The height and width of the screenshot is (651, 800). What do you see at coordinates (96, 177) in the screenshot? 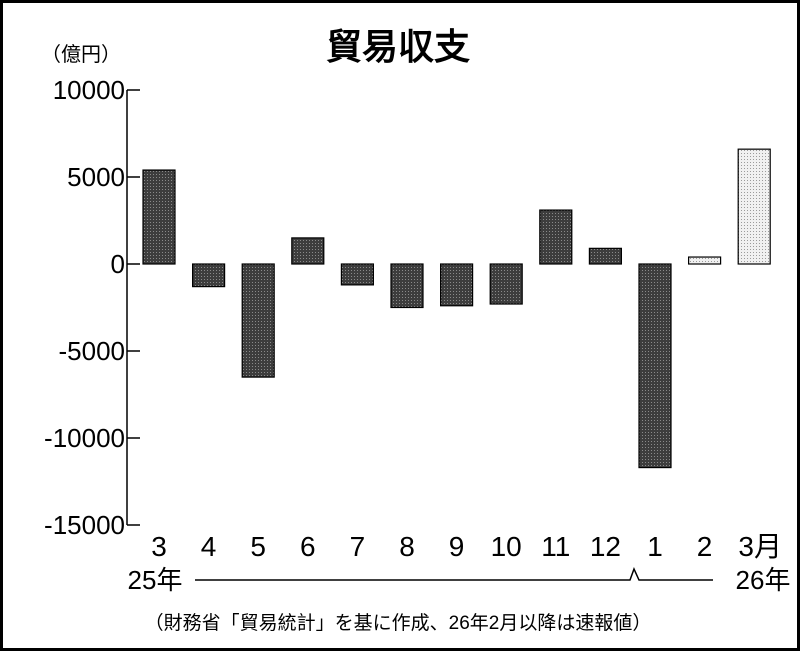
I see `y-tick-label: 5000` at bounding box center [96, 177].